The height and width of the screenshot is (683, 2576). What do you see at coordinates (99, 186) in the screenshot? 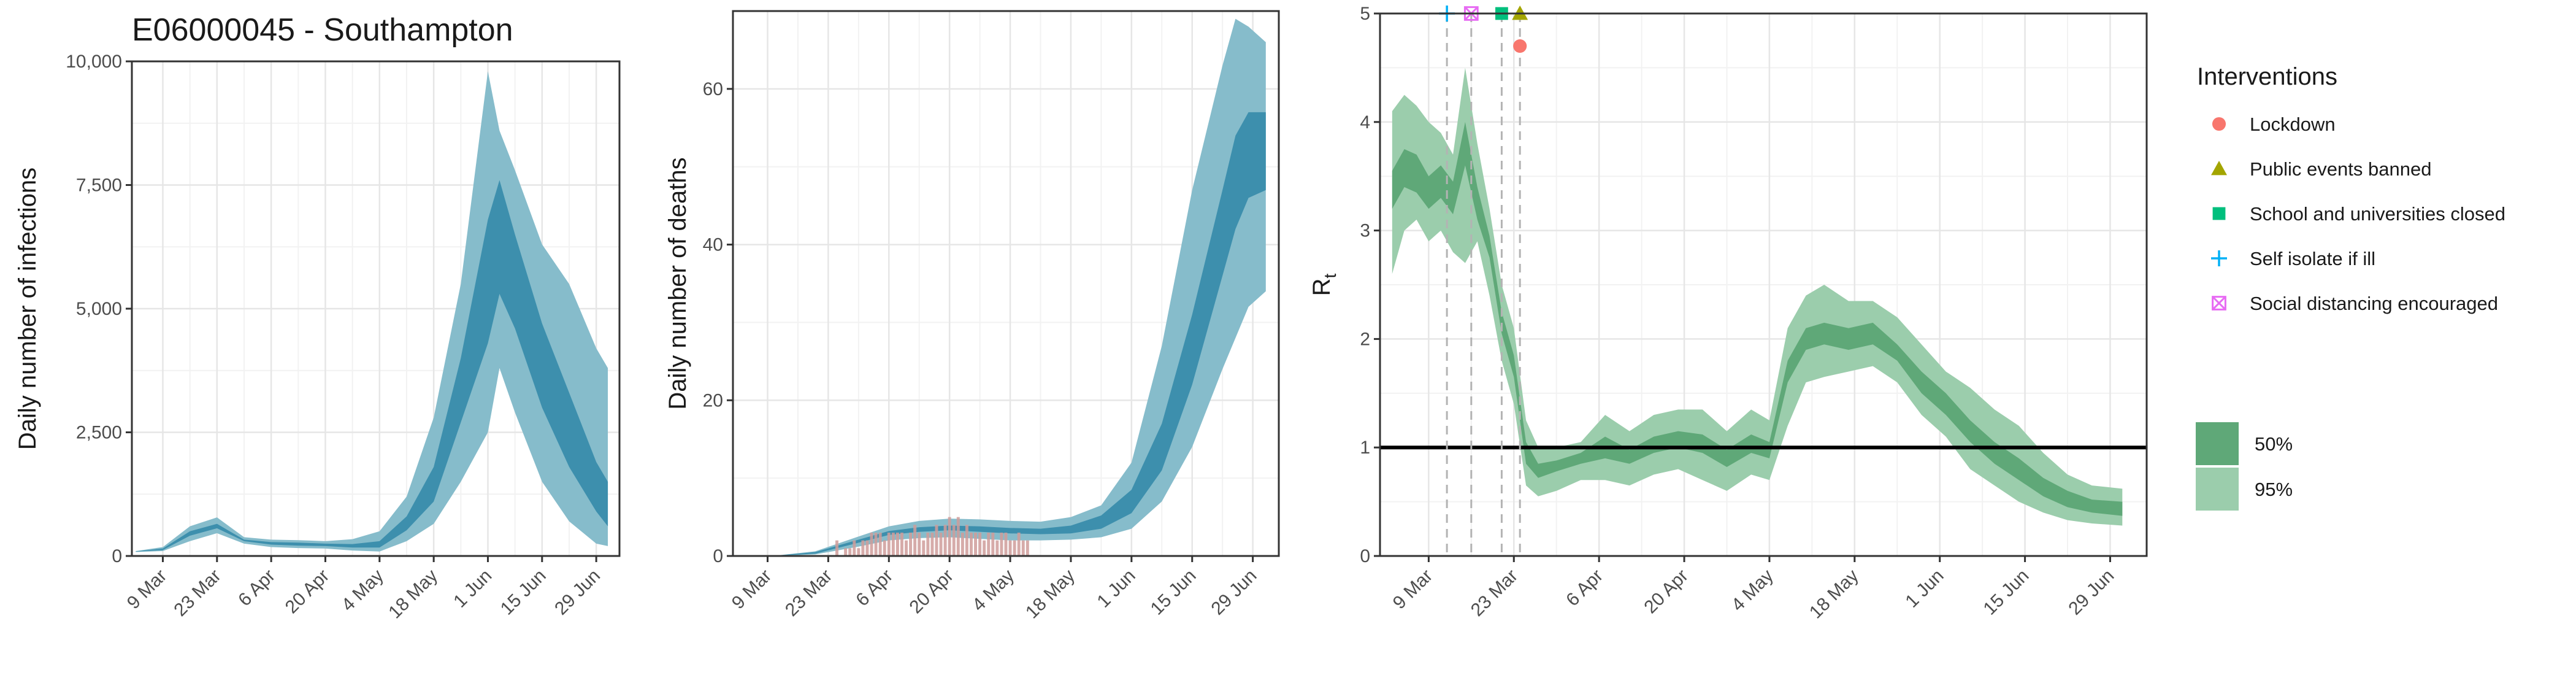
I see `infections-y-tick-label: 7,500` at bounding box center [99, 186].